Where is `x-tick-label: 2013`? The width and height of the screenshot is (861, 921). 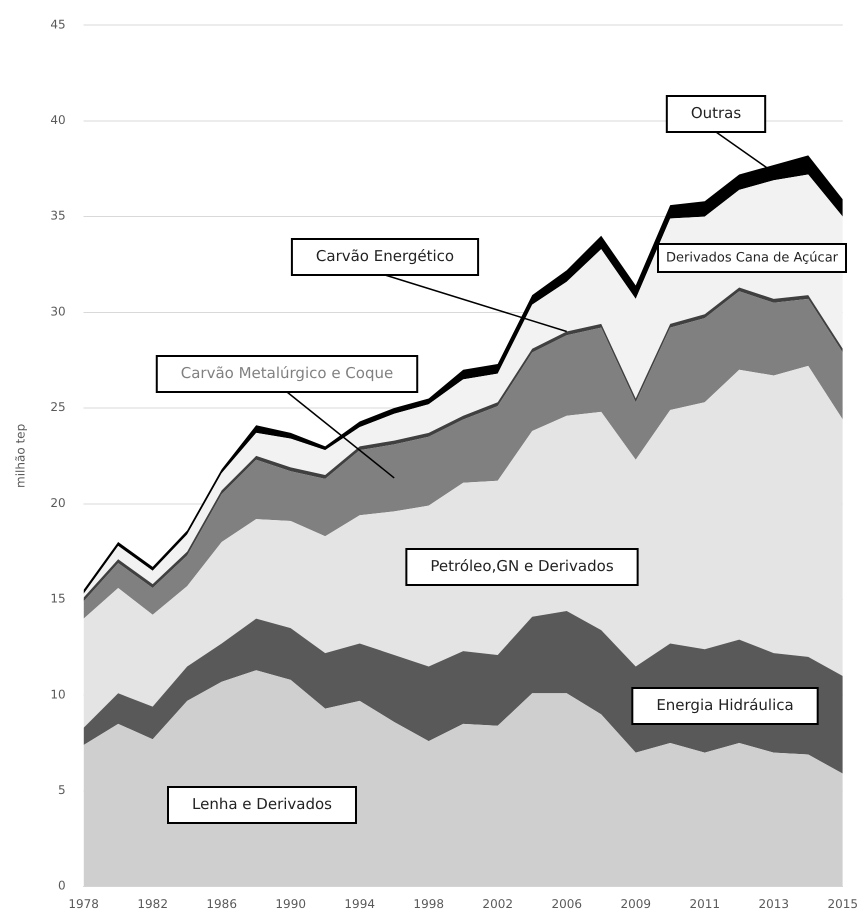
x-tick-label: 2013 is located at coordinates (773, 903).